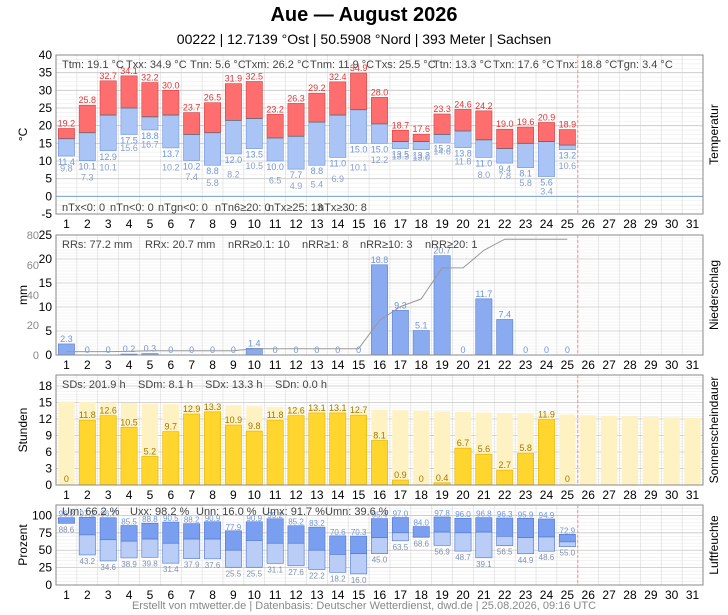 The width and height of the screenshot is (728, 615). What do you see at coordinates (672, 495) in the screenshot?
I see `panel-3-x-tick-label: 30` at bounding box center [672, 495].